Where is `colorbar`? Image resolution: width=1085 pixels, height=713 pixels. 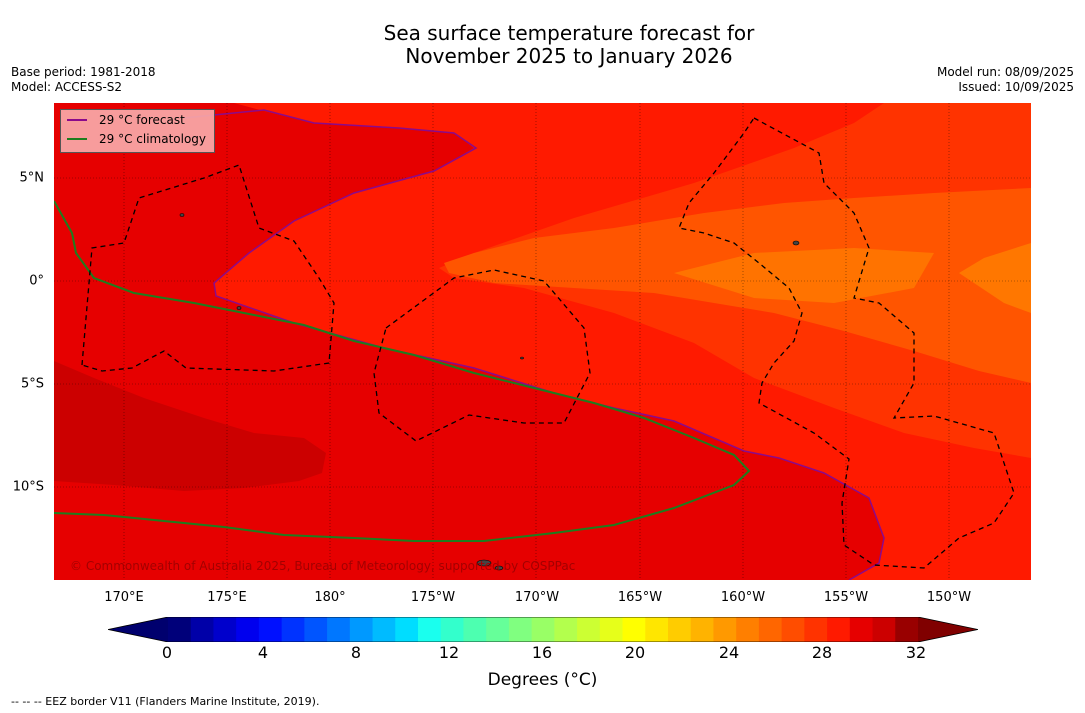
colorbar is located at coordinates (543, 629).